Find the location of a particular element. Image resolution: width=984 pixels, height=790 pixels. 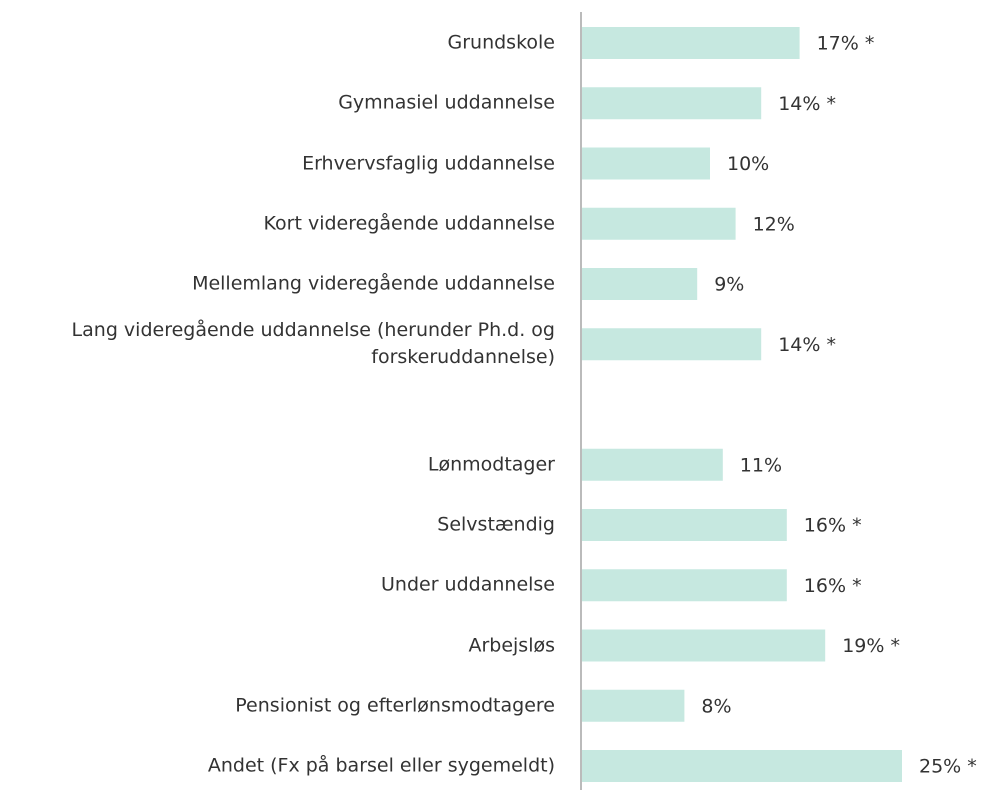

category-label: Pensionist og efterlønsmodtagere is located at coordinates (395, 705).